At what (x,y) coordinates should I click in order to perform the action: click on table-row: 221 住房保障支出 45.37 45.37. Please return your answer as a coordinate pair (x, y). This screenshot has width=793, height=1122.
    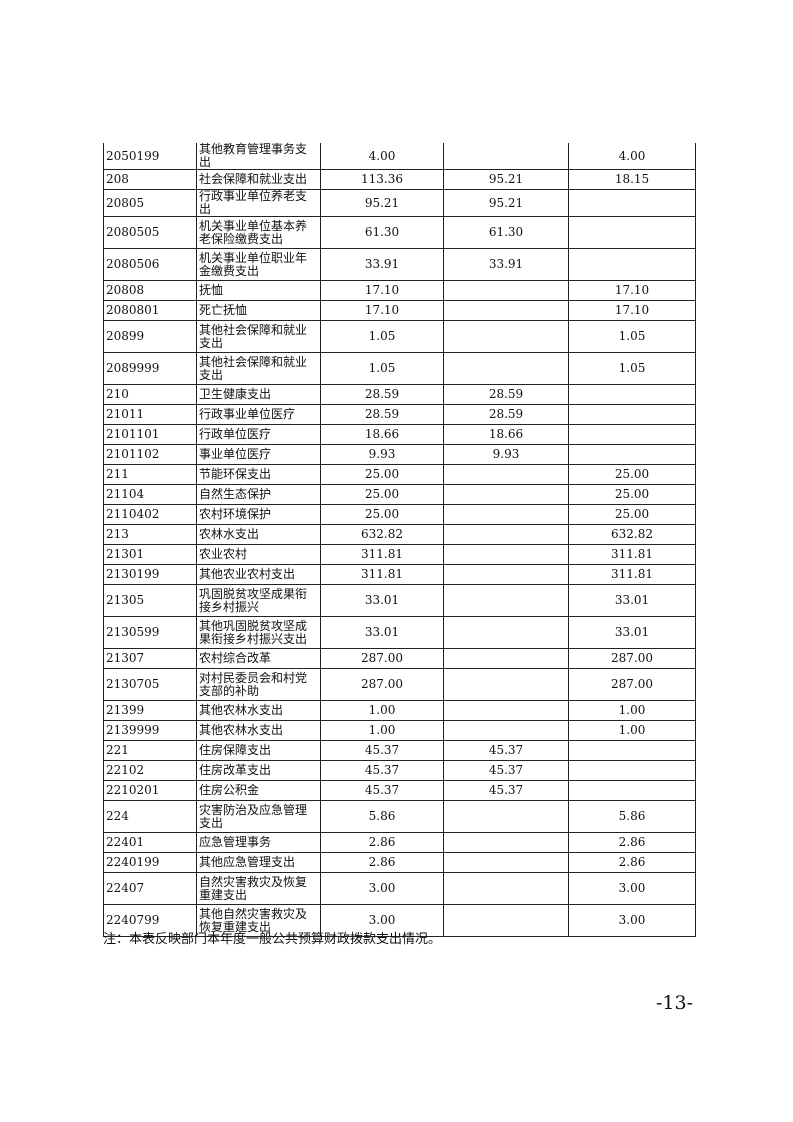
    Looking at the image, I should click on (399, 750).